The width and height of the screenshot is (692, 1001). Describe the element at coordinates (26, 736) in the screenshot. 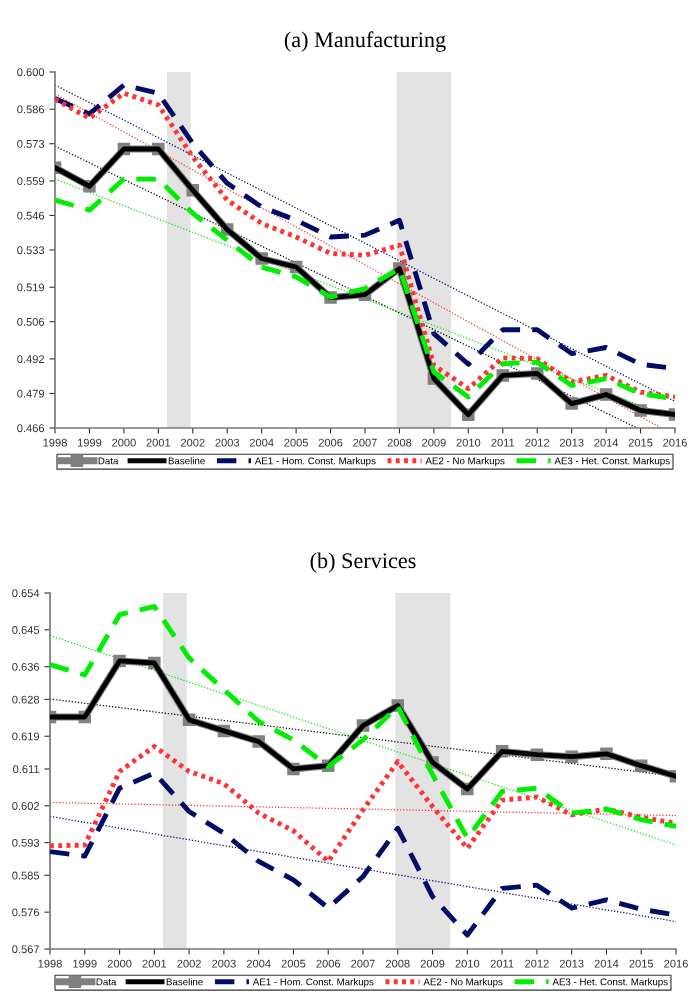

I see `y-tick-label: 0.619` at that location.